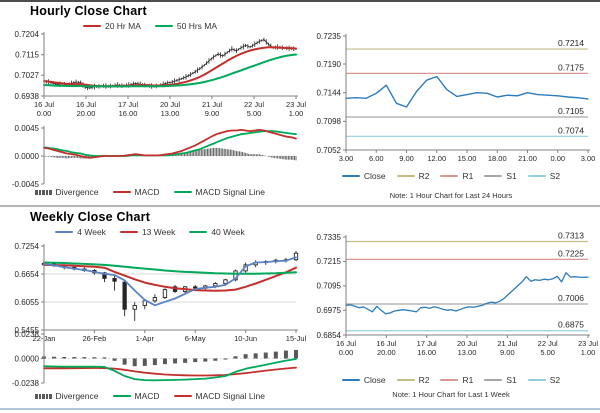  Describe the element at coordinates (329, 64) in the screenshot. I see `svg-text: 0.7190` at that location.